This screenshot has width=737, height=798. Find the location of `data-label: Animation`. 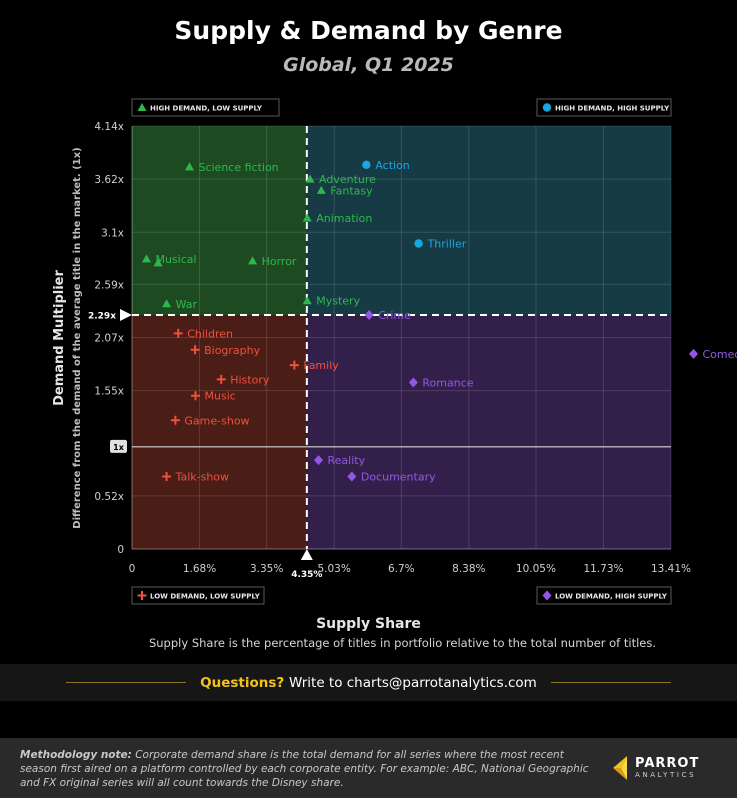

data-label: Animation is located at coordinates (344, 218).